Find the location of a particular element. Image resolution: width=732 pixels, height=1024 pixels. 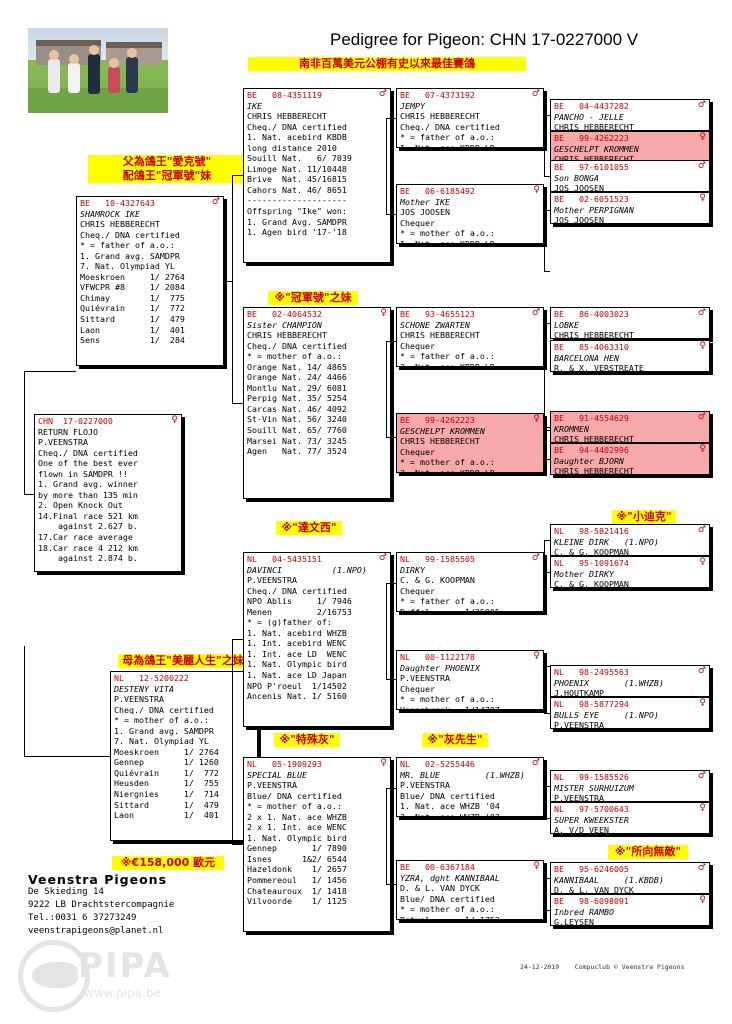

pigeon-name: YZRA, dght KANNIBAAL is located at coordinates (450, 877).